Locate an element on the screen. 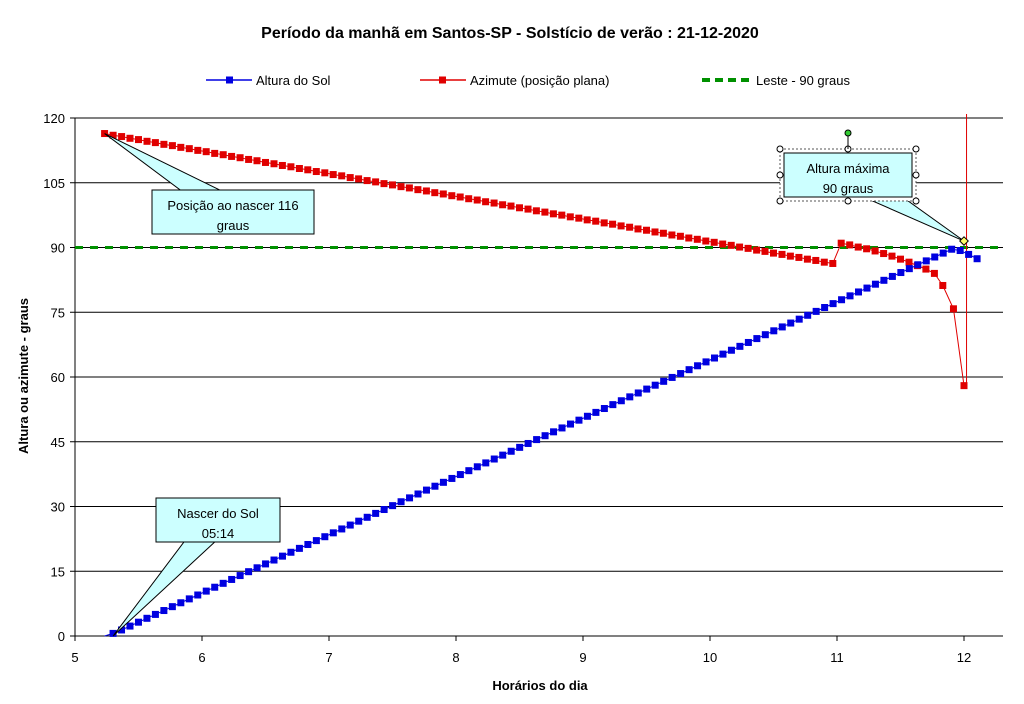 Image resolution: width=1024 pixels, height=704 pixels. callout-nascer-sol-text: Nascer do Sol is located at coordinates (218, 513).